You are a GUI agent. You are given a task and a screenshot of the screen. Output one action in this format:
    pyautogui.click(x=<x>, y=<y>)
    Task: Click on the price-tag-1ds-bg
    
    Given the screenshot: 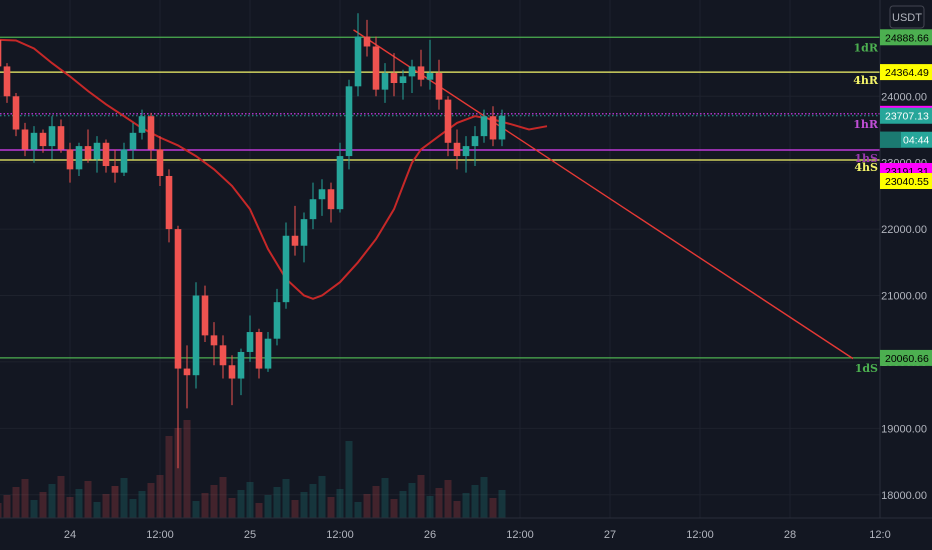 What is the action you would take?
    pyautogui.click(x=906, y=357)
    